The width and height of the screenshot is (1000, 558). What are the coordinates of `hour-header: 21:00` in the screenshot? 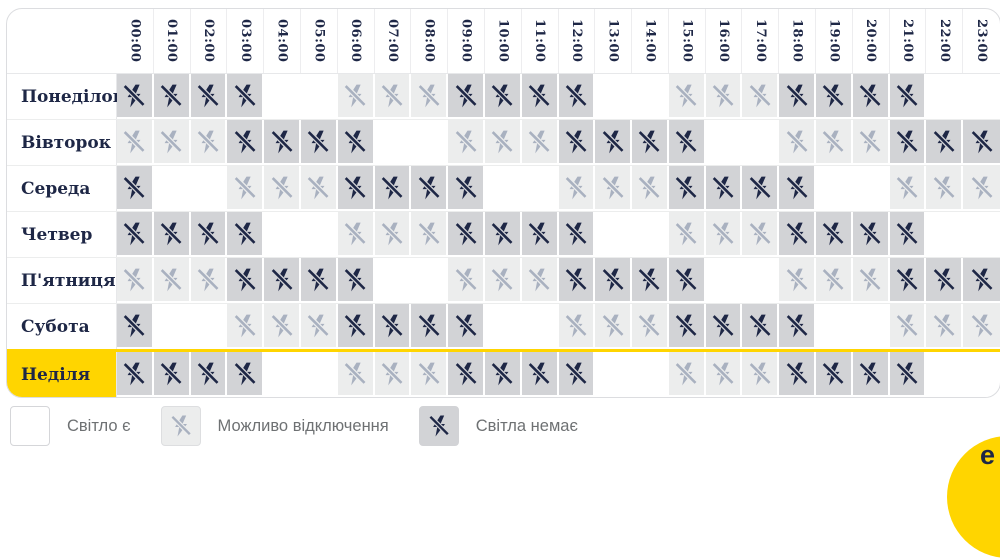 It's located at (908, 41).